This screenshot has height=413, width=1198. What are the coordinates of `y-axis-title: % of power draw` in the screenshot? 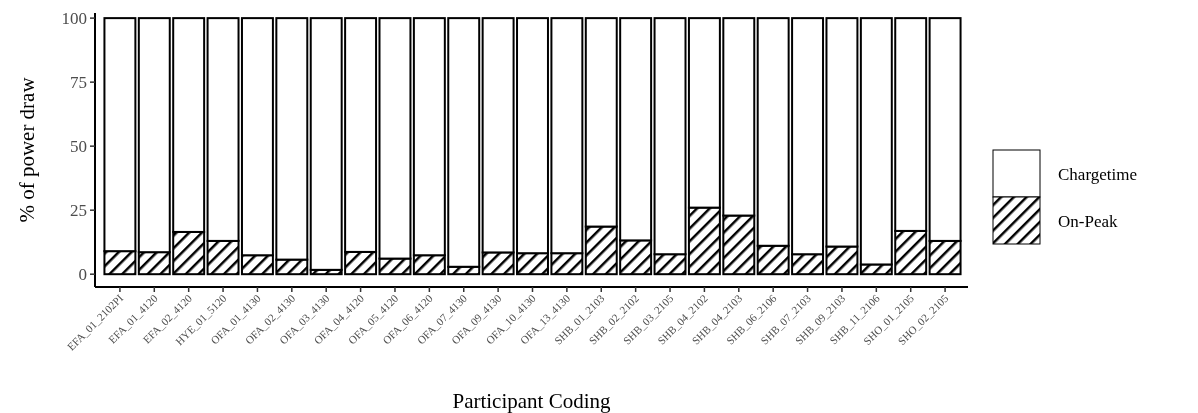 It's located at (27, 149).